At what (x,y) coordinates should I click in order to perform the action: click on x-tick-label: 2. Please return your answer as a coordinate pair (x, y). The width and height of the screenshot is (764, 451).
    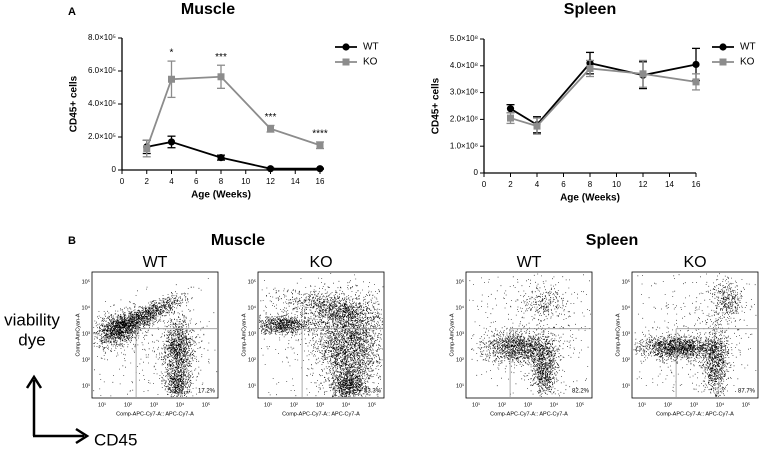
    Looking at the image, I should click on (510, 184).